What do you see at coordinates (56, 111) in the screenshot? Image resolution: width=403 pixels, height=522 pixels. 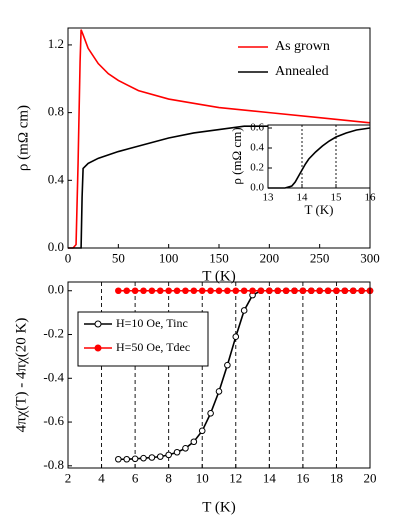 I see `y-tick-label: 0.8` at bounding box center [56, 111].